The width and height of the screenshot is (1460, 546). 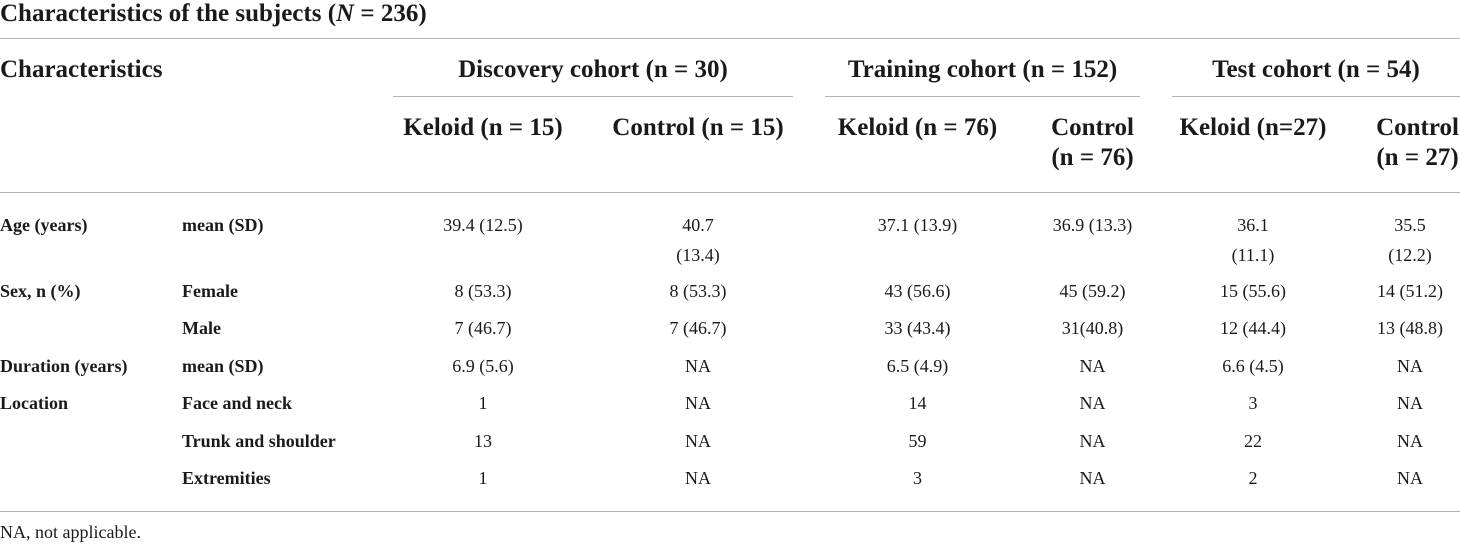 What do you see at coordinates (210, 291) in the screenshot?
I see `row-sub: Female` at bounding box center [210, 291].